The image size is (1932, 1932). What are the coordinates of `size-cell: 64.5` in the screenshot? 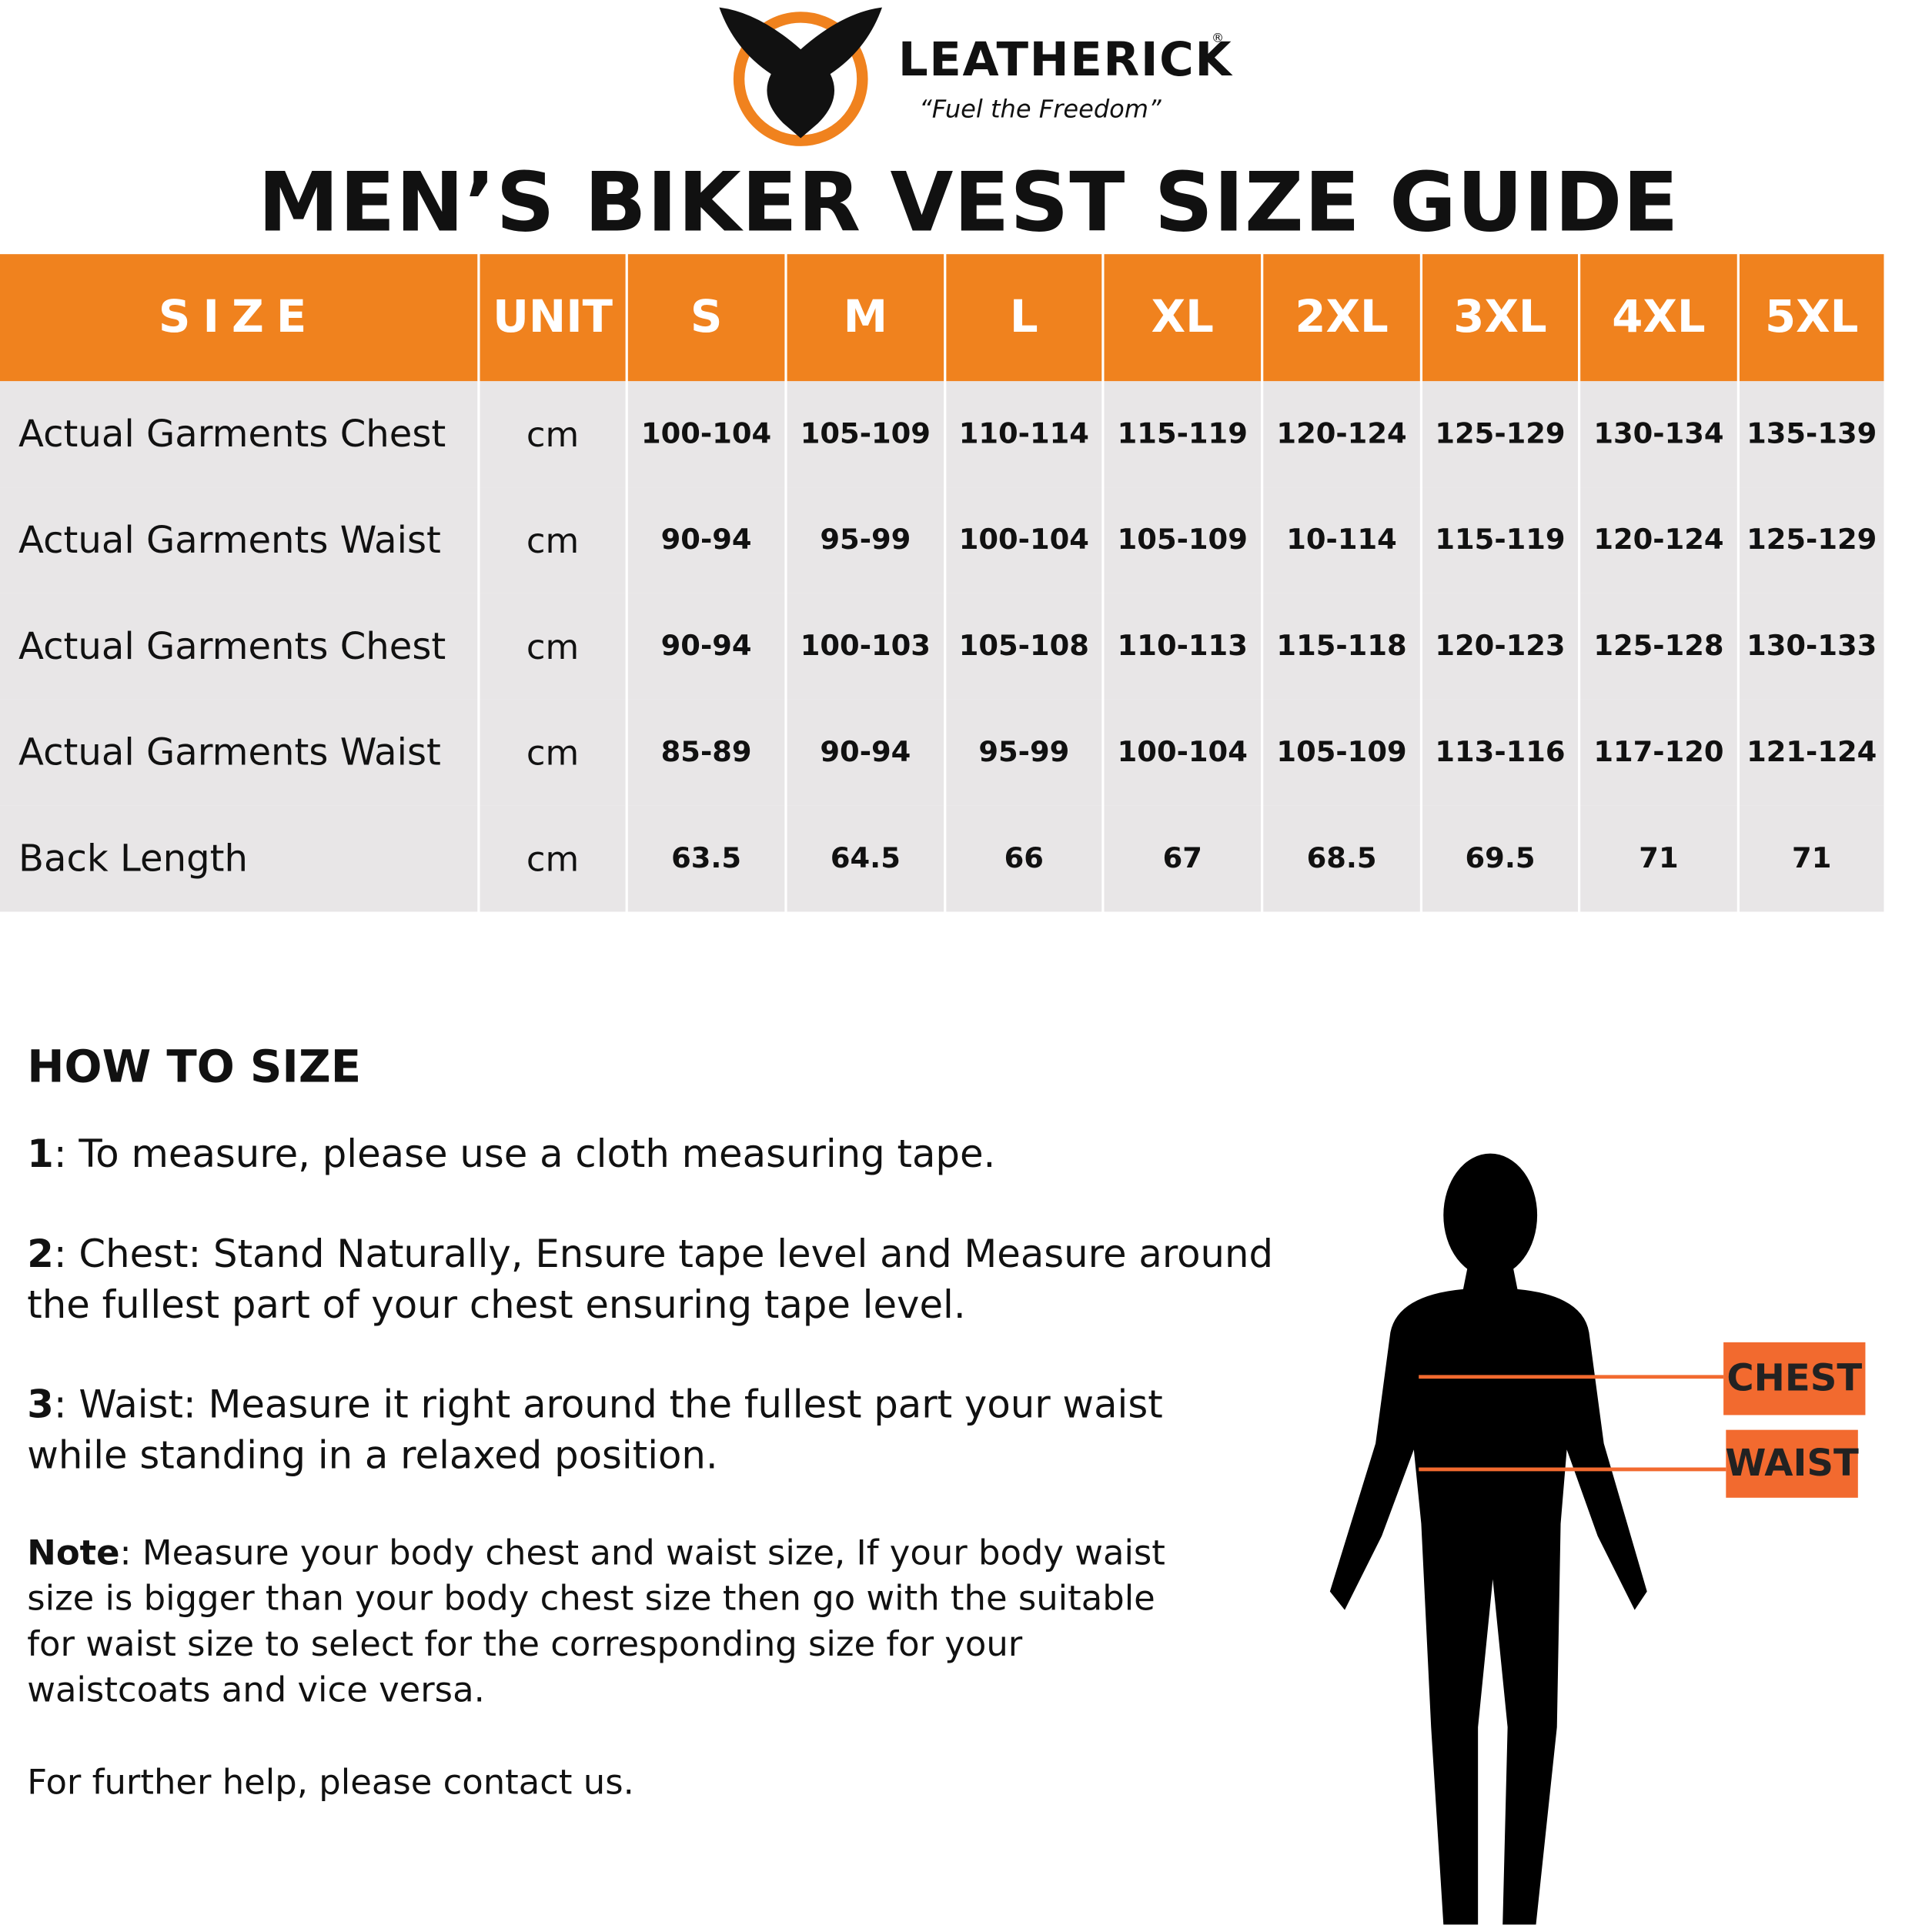 It's located at (865, 858).